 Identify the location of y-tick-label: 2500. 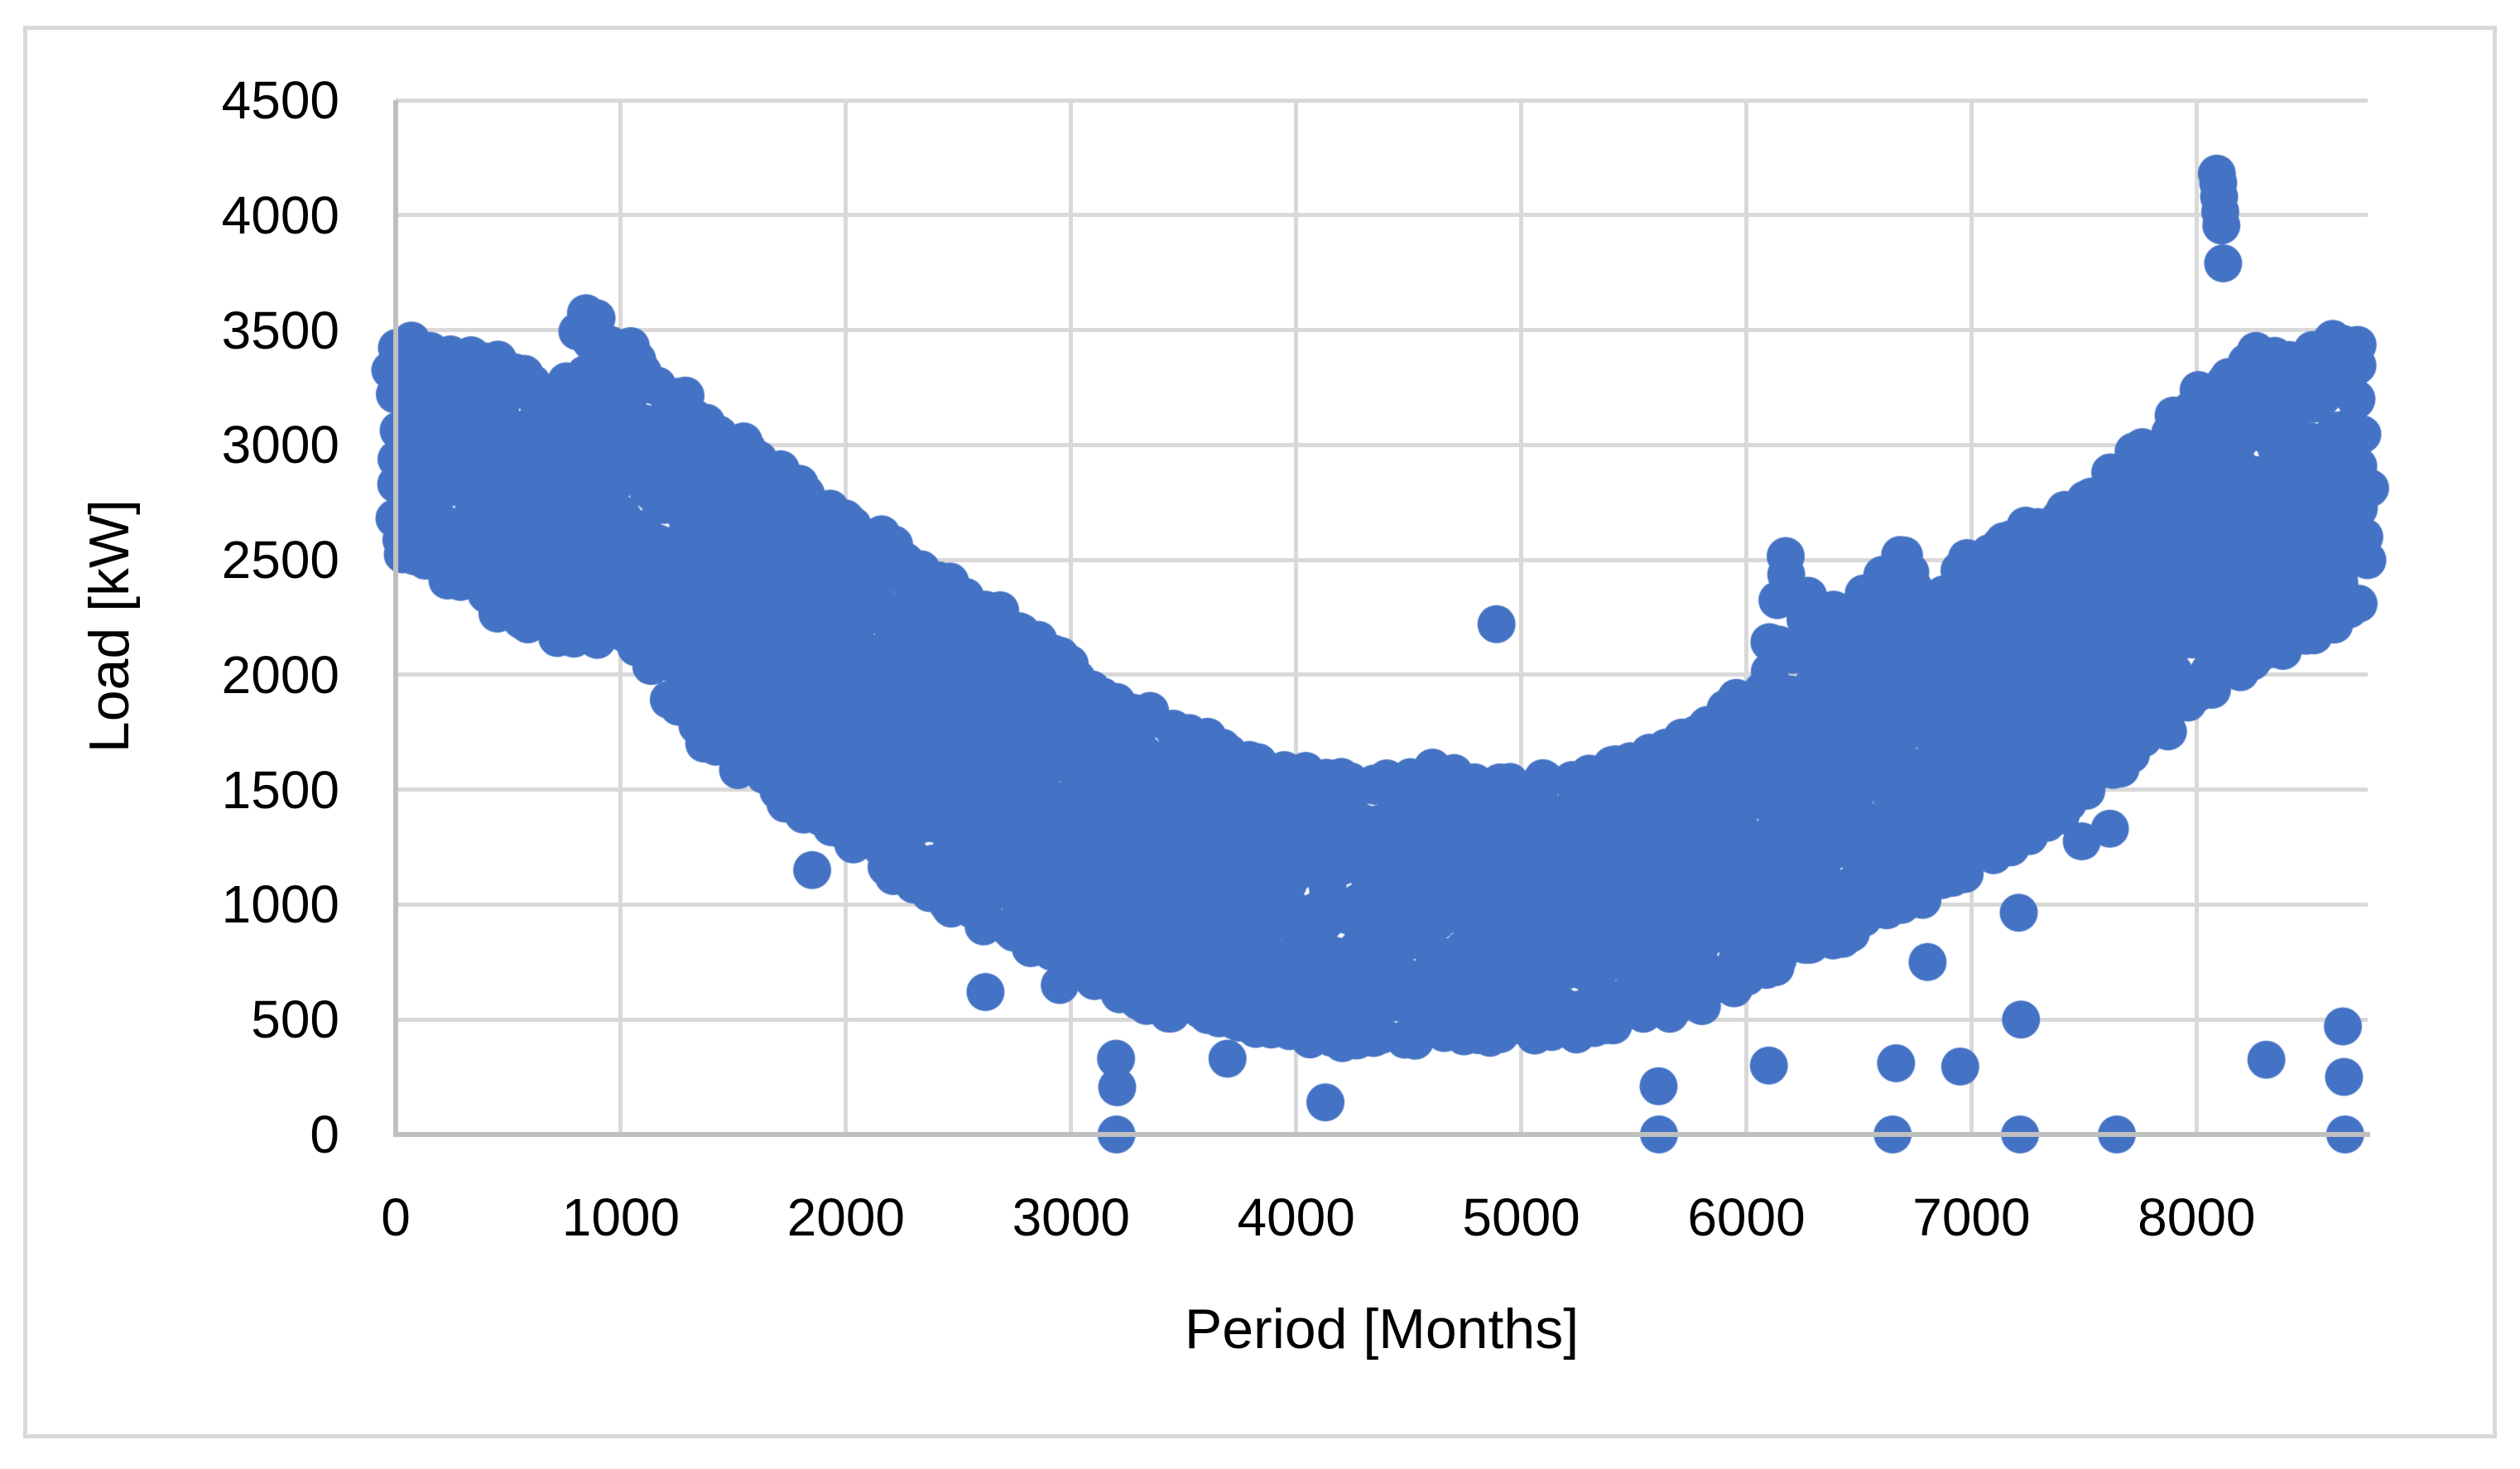
(280, 560).